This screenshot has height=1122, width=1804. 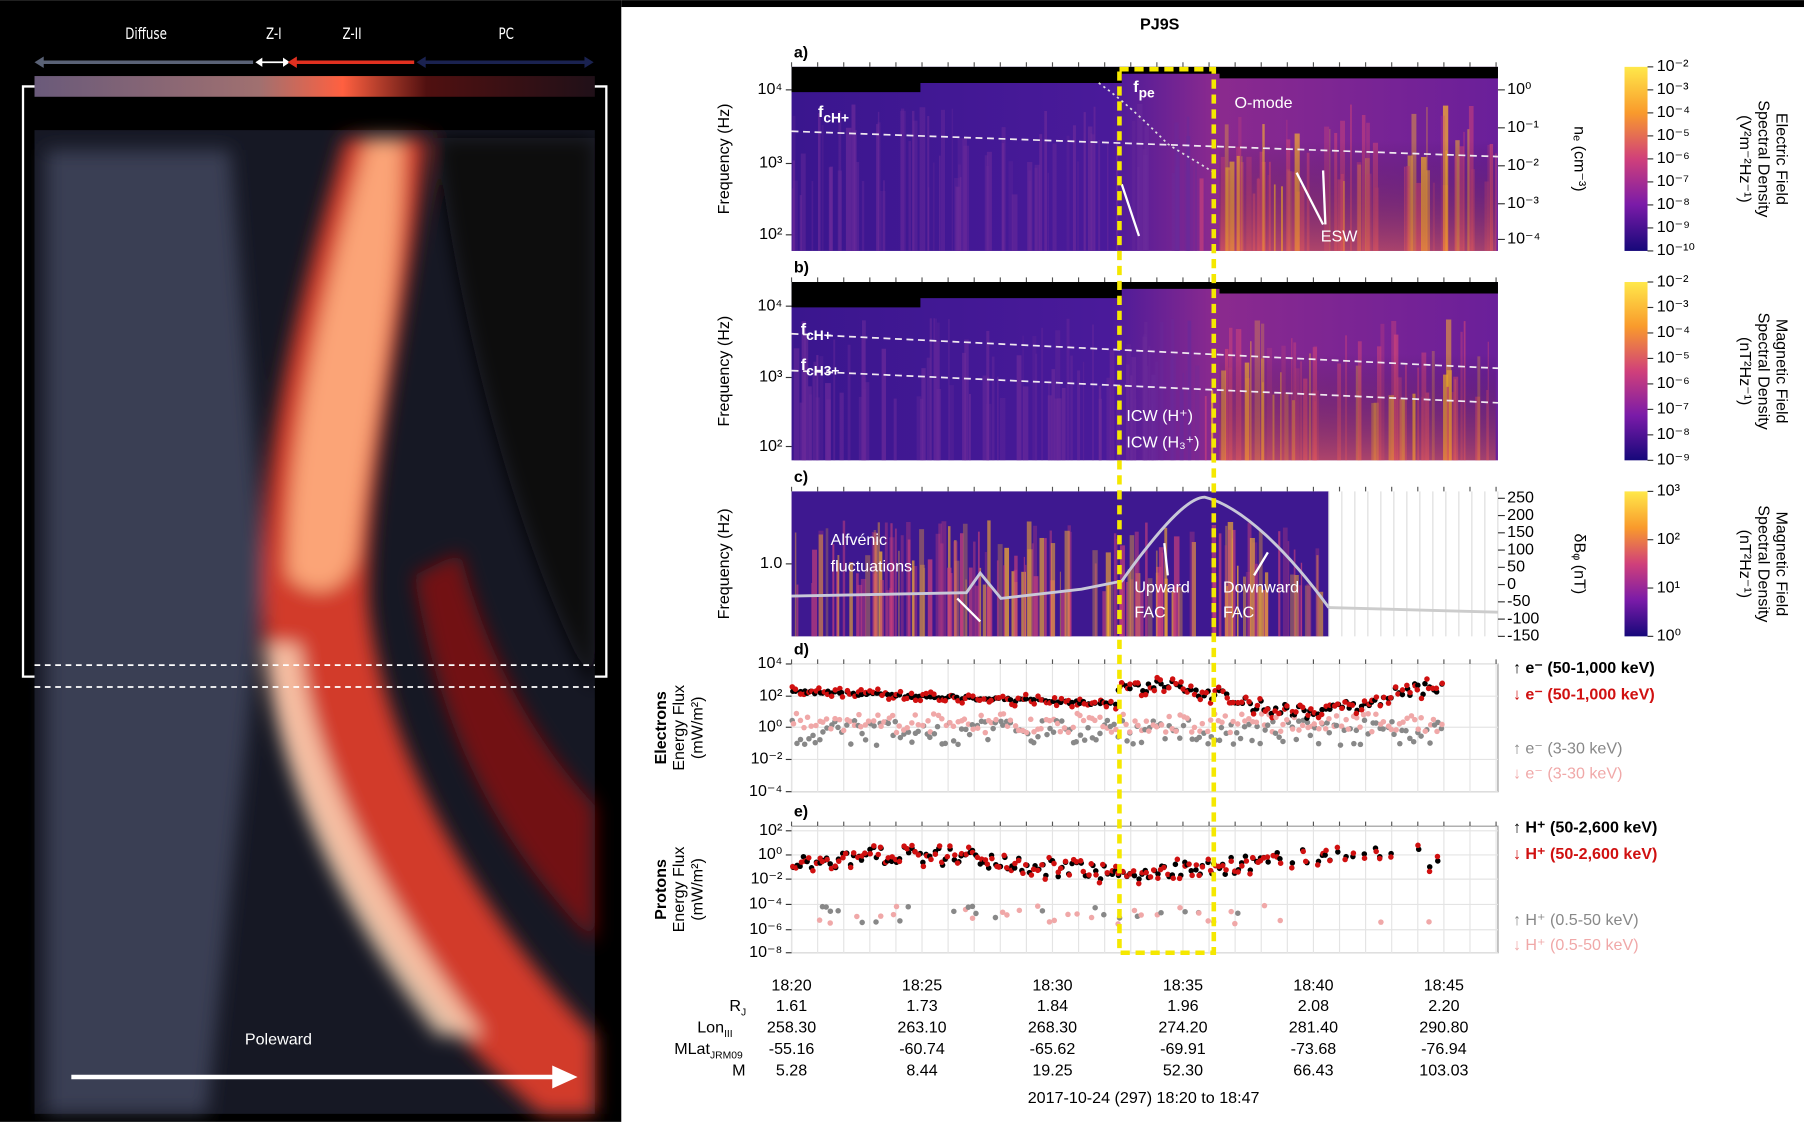 What do you see at coordinates (770, 663) in the screenshot?
I see `y-tick-label: 10⁴` at bounding box center [770, 663].